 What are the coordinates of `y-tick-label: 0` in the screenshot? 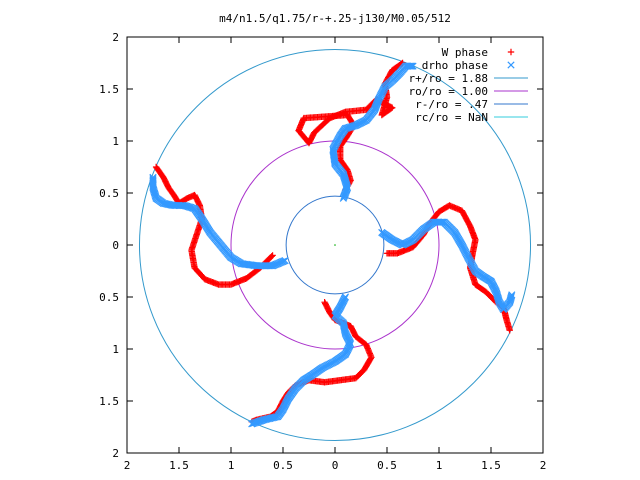 It's located at (115, 245).